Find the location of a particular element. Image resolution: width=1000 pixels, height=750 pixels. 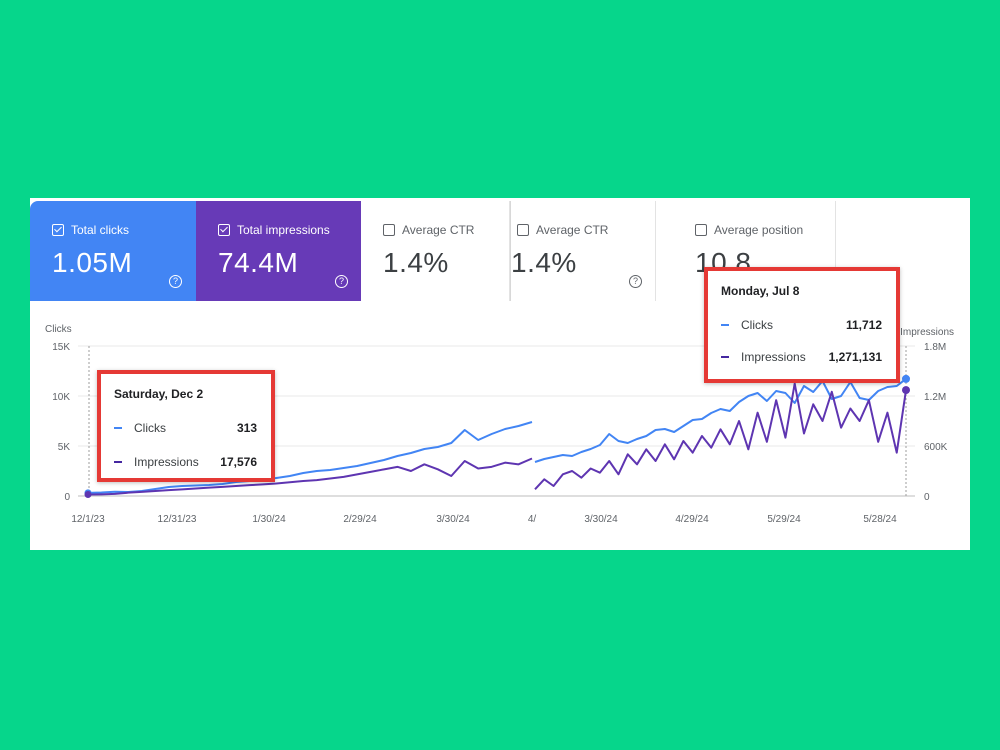

y-axis-left-title: Clicks is located at coordinates (58, 329).